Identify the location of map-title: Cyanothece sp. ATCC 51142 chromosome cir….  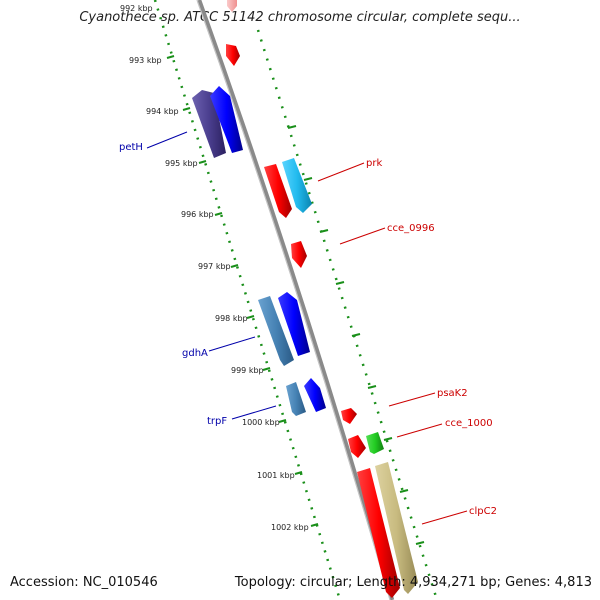
(300, 17).